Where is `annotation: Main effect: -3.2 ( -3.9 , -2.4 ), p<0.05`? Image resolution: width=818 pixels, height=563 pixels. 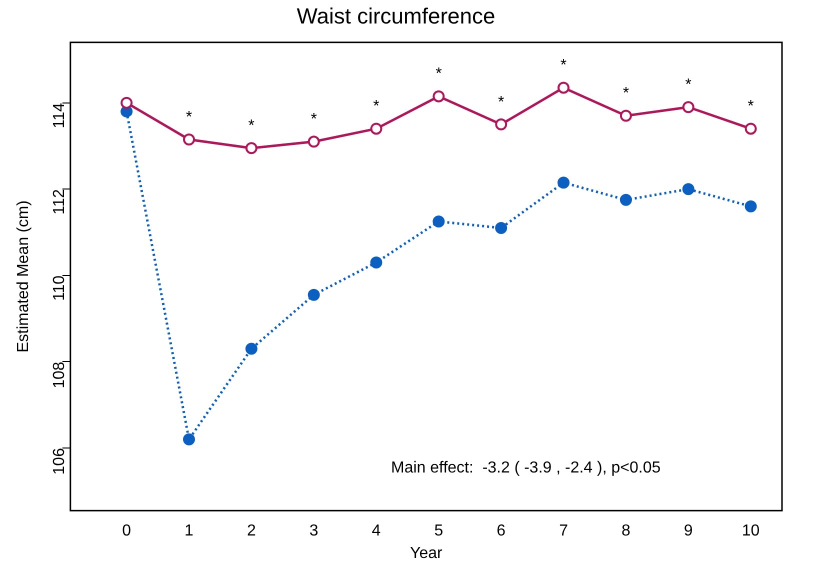 annotation: Main effect: -3.2 ( -3.9 , -2.4 ), p<0.05 is located at coordinates (526, 468).